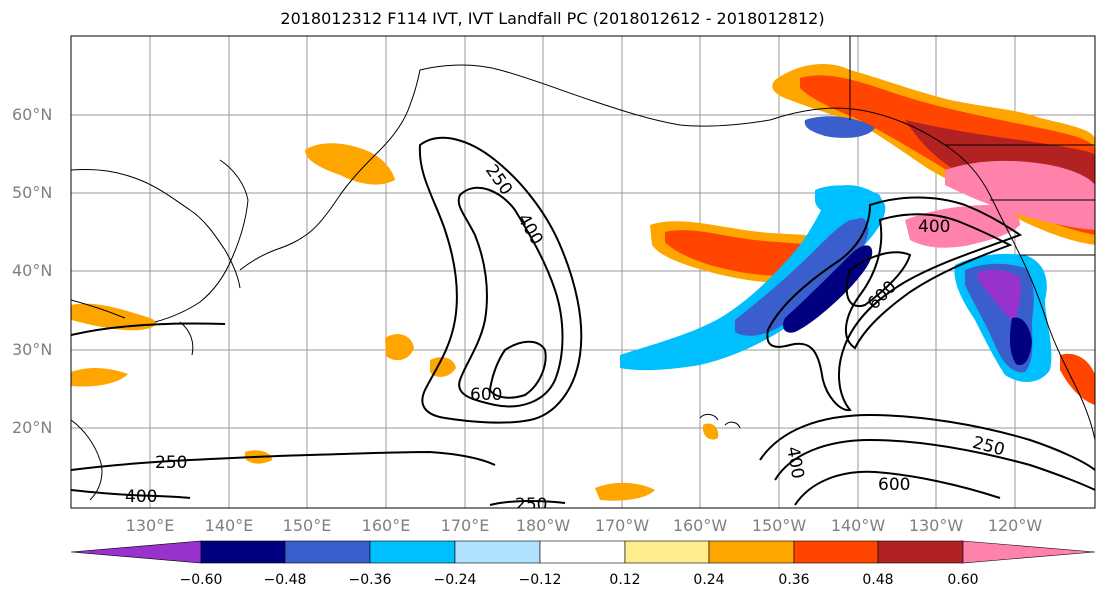 Image resolution: width=1105 pixels, height=601 pixels. I want to click on colorbar-tick-label: −0.60, so click(201, 580).